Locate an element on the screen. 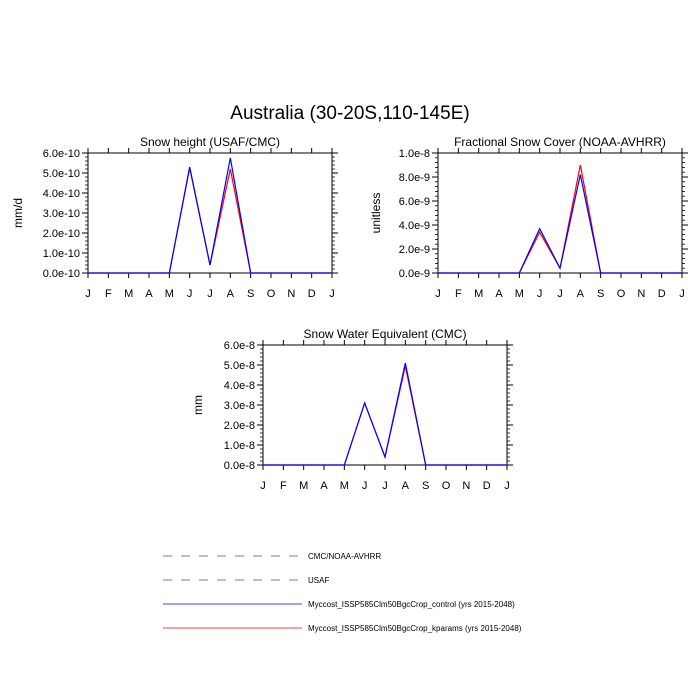  y-tick-label: 4.0e-10 is located at coordinates (61, 194).